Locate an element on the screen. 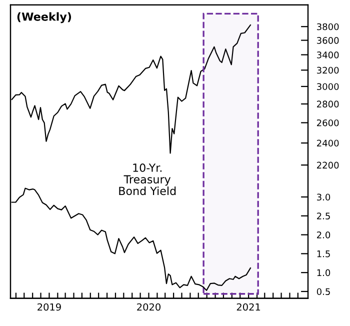  y-tick-label: 2200 is located at coordinates (327, 165).